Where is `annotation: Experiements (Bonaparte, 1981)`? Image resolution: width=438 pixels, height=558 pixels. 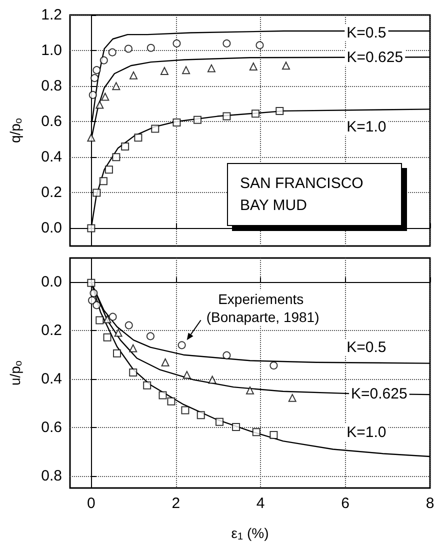
annotation: Experiements (Bonaparte, 1981) is located at coordinates (263, 308).